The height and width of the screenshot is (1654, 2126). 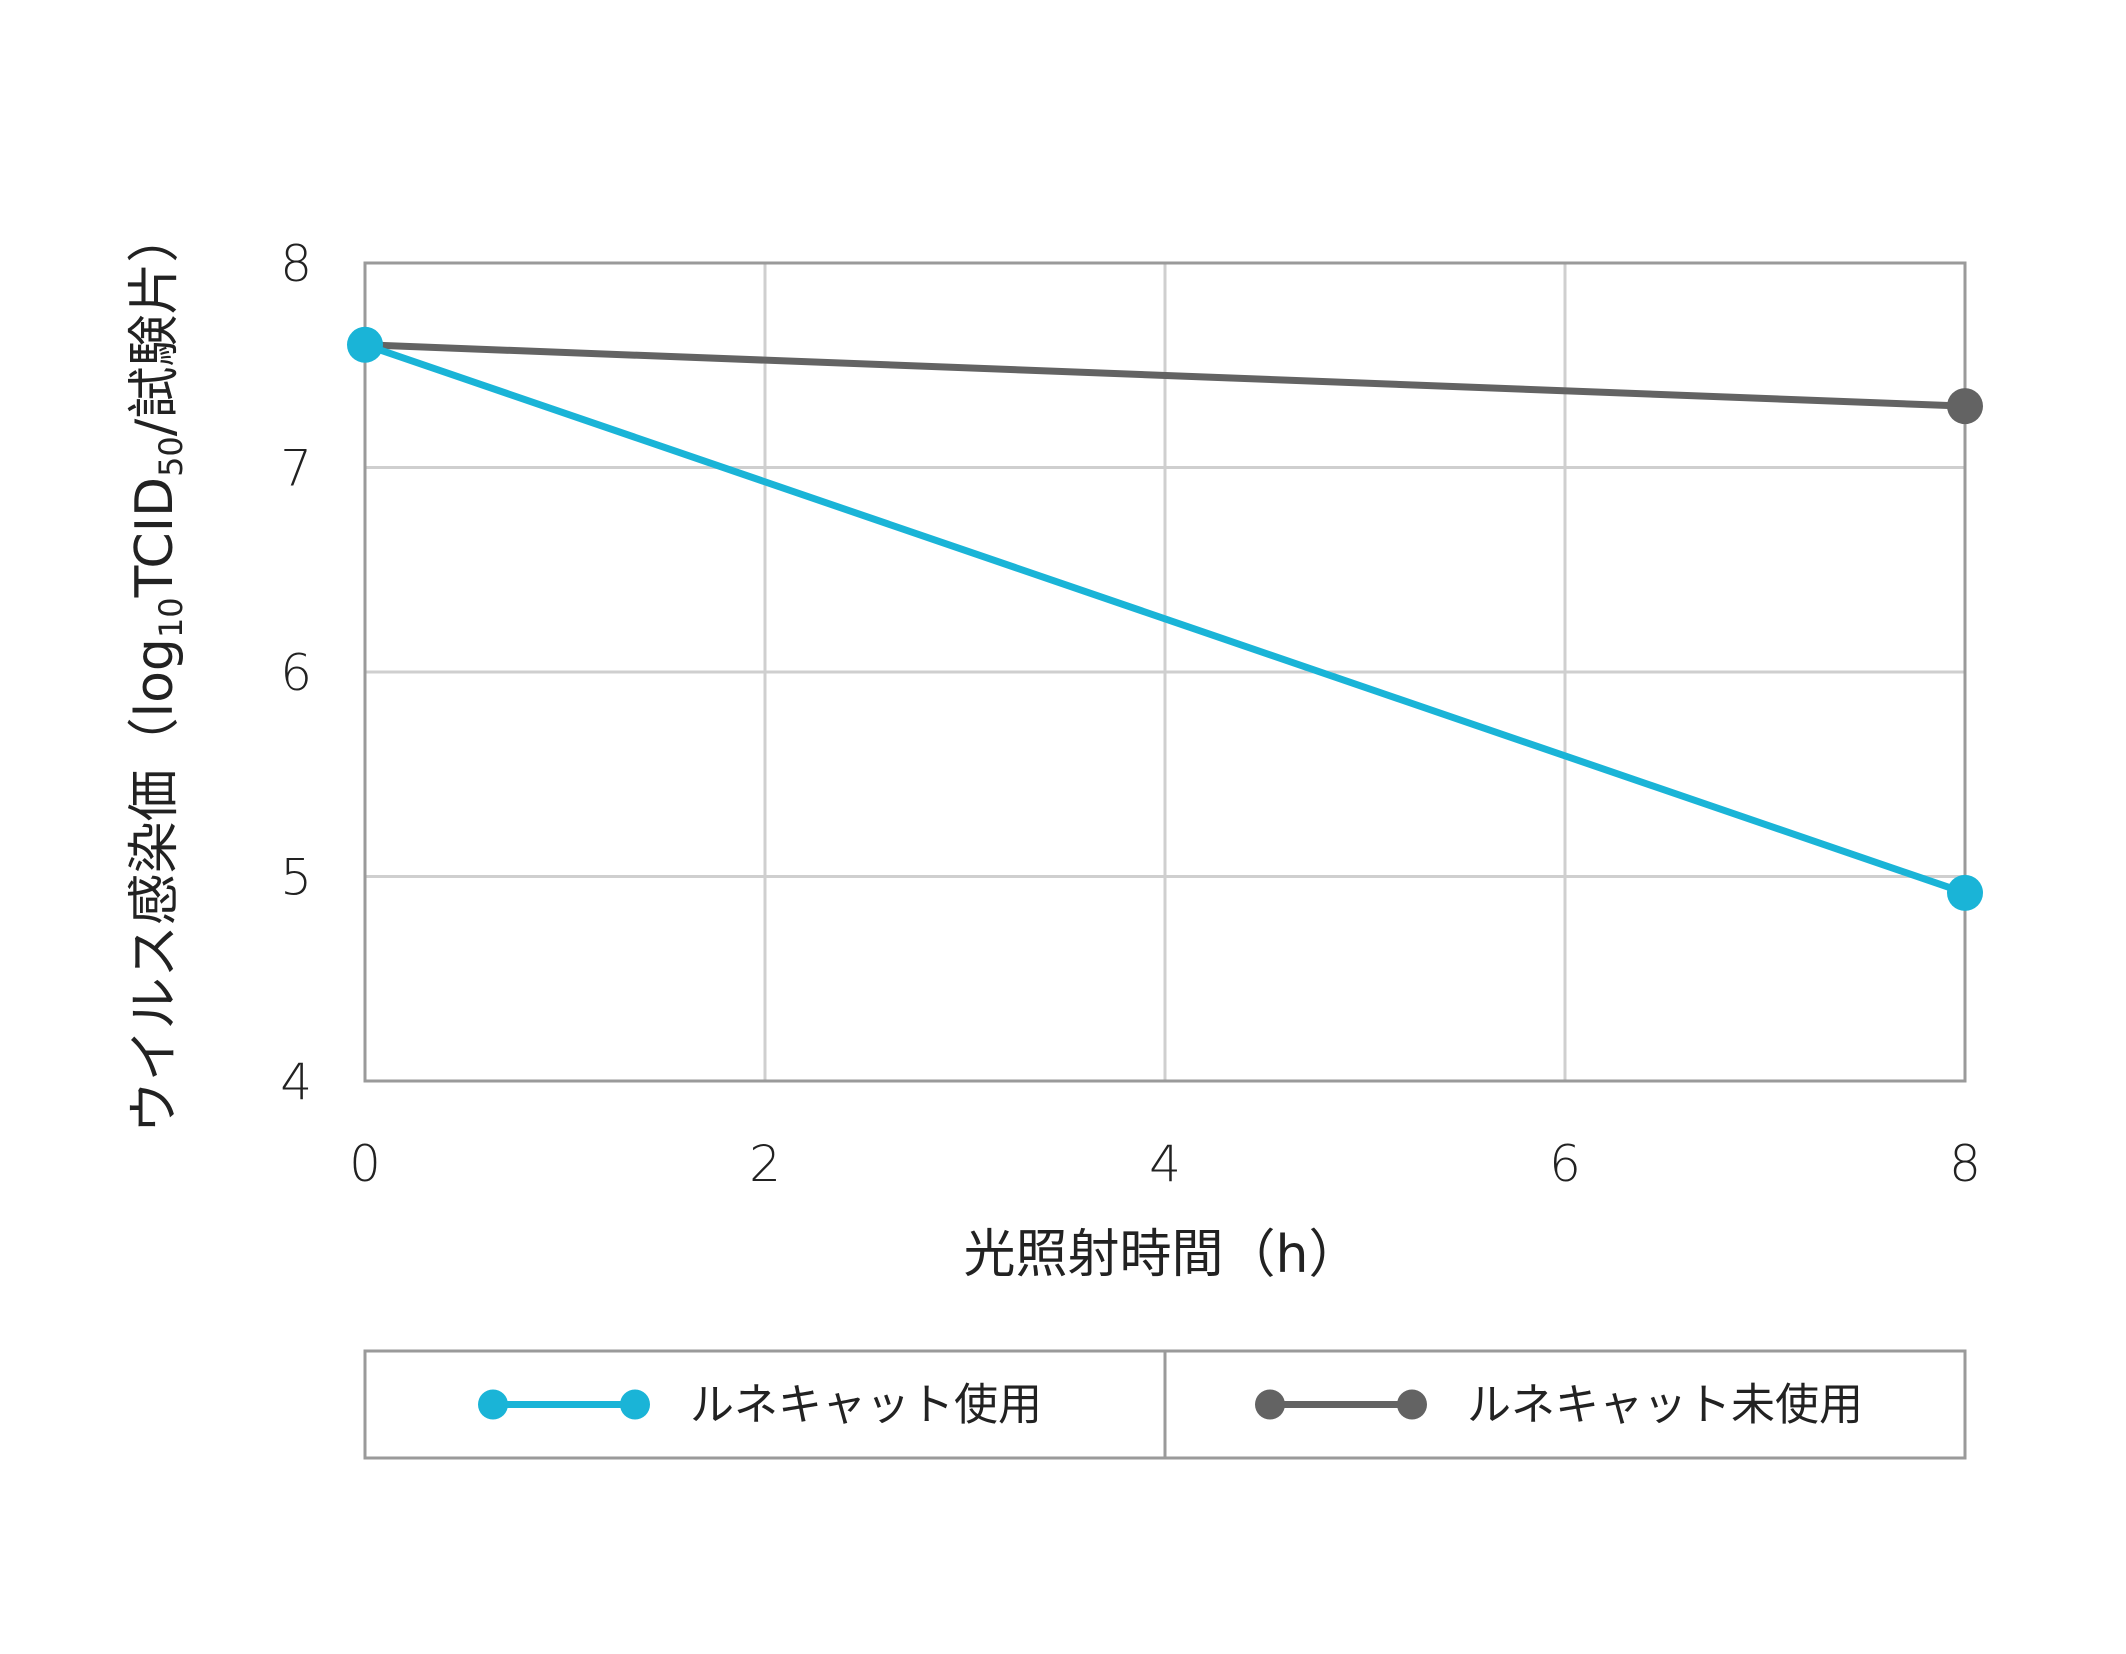 I want to click on y-tick-labels: 4 5 6 7 8, so click(x=296, y=673).